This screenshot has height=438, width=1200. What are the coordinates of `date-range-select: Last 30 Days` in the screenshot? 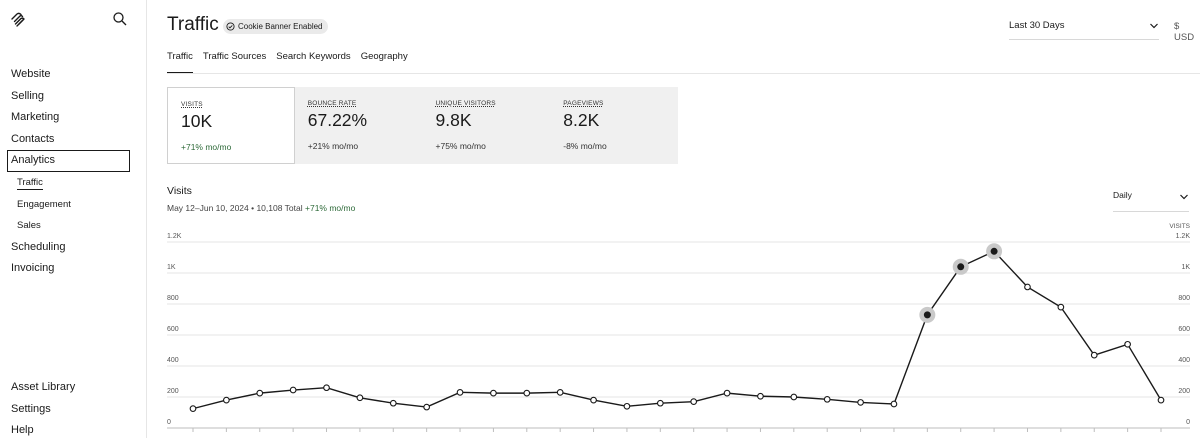 It's located at (1084, 28).